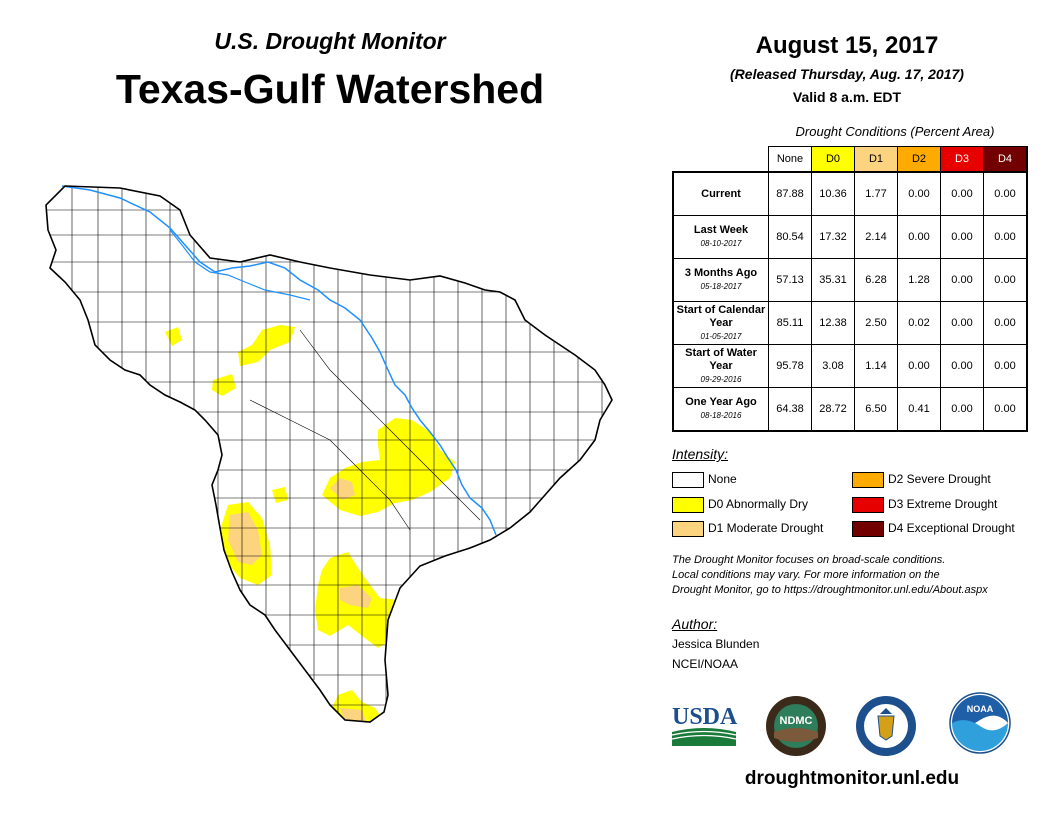  What do you see at coordinates (720, 237) in the screenshot?
I see `row-label: Last Week 08-10-2017` at bounding box center [720, 237].